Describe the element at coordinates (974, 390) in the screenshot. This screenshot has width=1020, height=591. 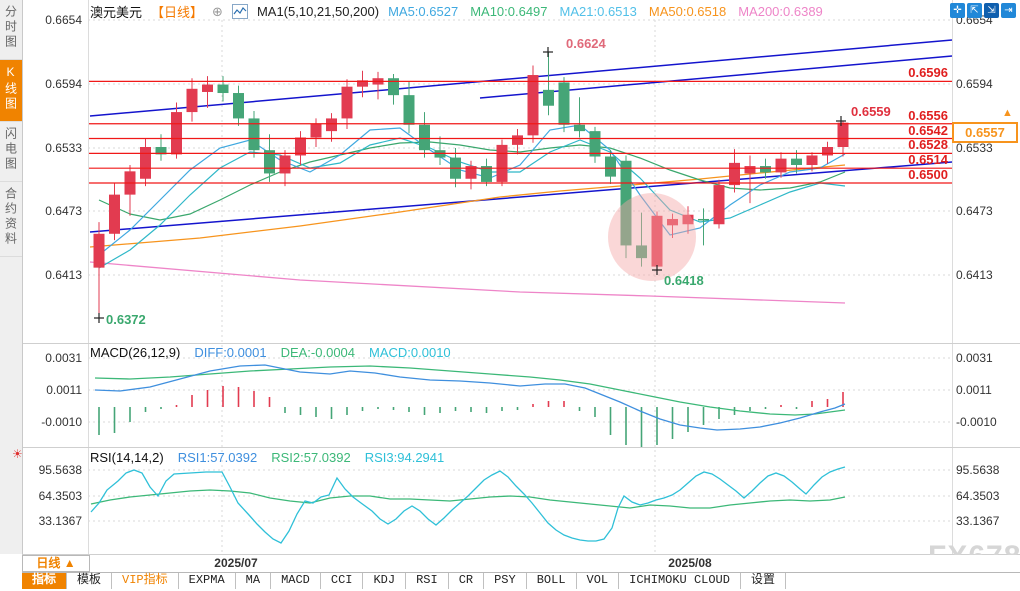
I see `macd-axis-label-r: 0.0011` at that location.